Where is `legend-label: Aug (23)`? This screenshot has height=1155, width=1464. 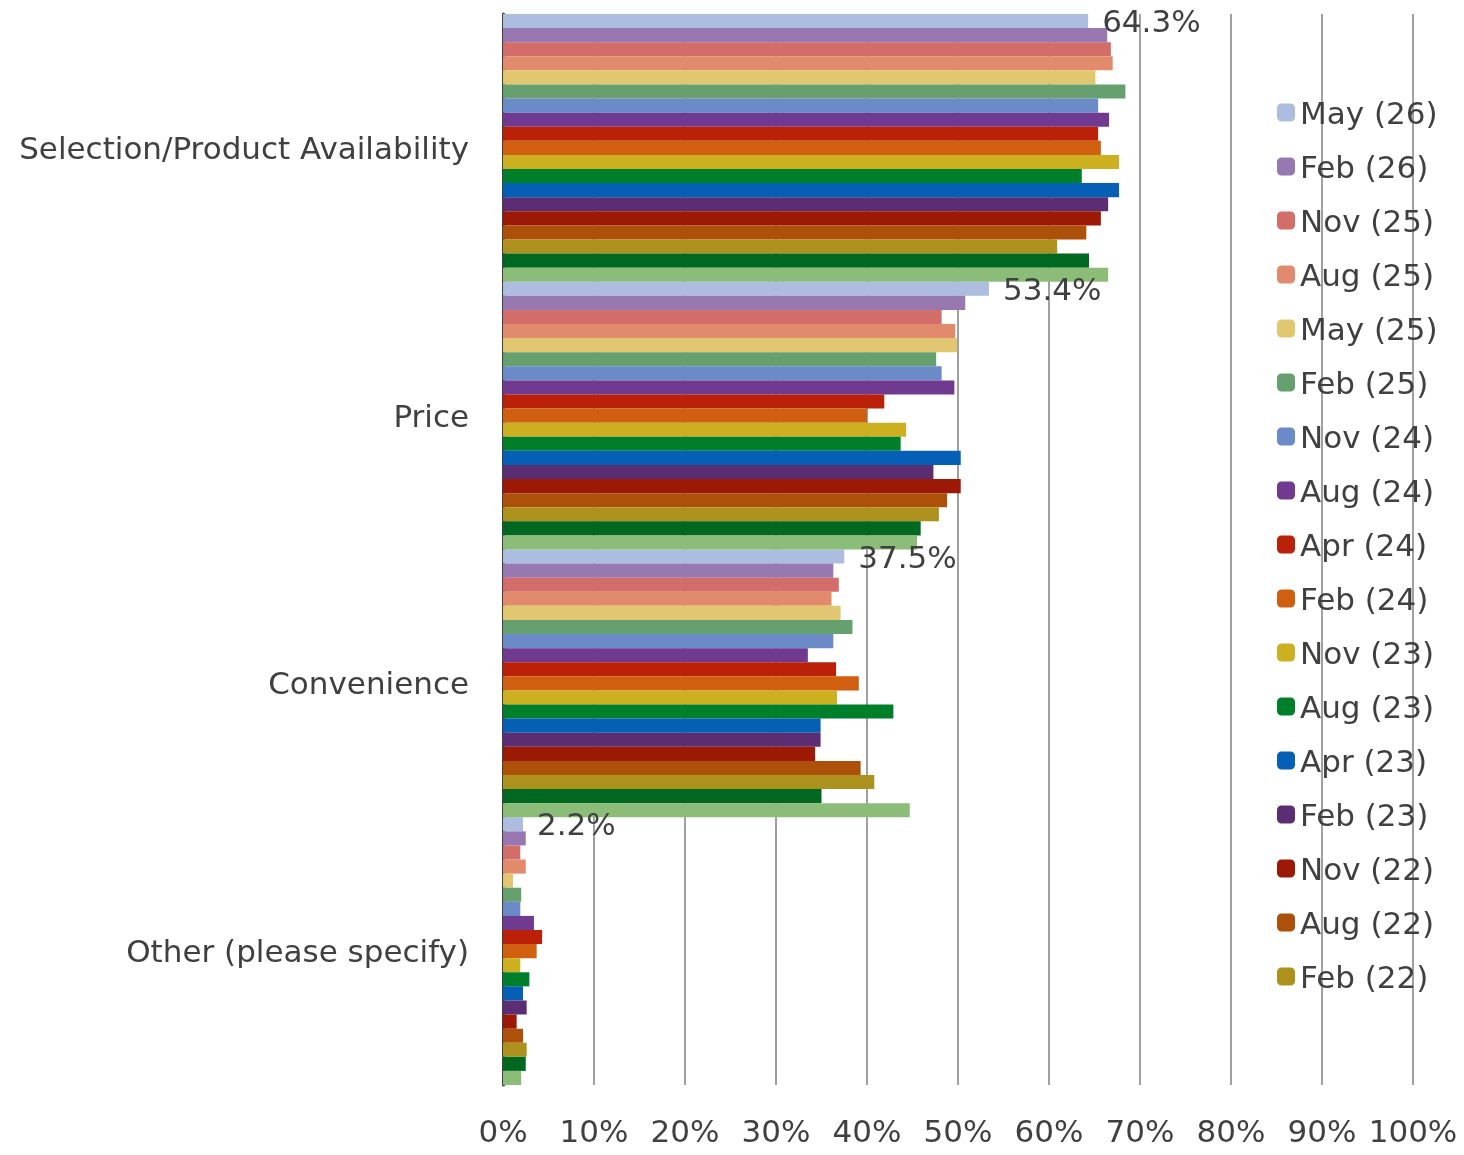
legend-label: Aug (23) is located at coordinates (1367, 706).